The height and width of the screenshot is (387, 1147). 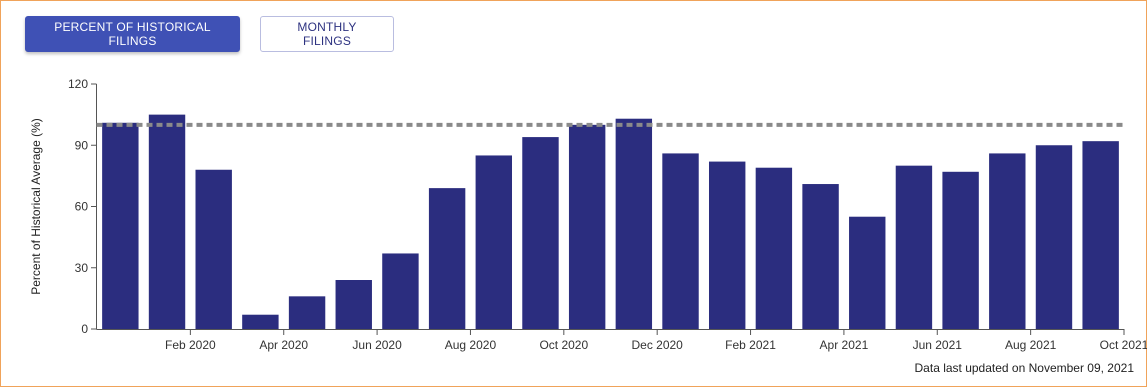 I want to click on bar-jan-2021, so click(x=680, y=241).